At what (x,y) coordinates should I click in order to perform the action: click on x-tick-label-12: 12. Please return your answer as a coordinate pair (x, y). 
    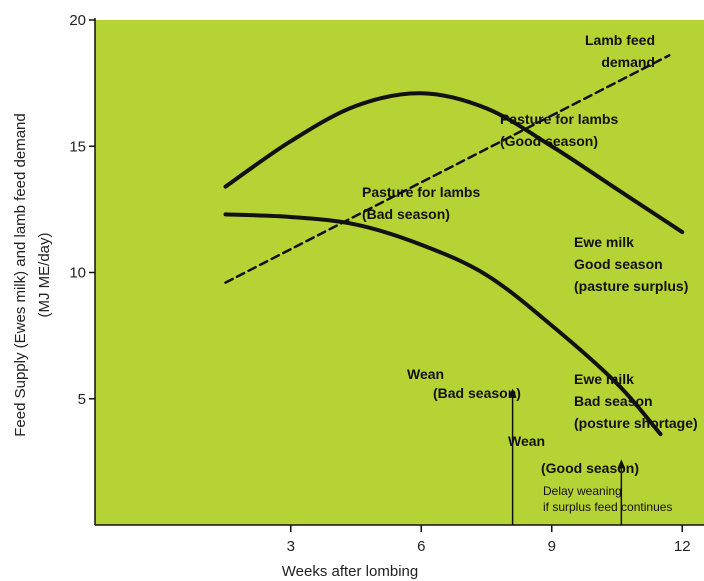
    Looking at the image, I should click on (682, 546).